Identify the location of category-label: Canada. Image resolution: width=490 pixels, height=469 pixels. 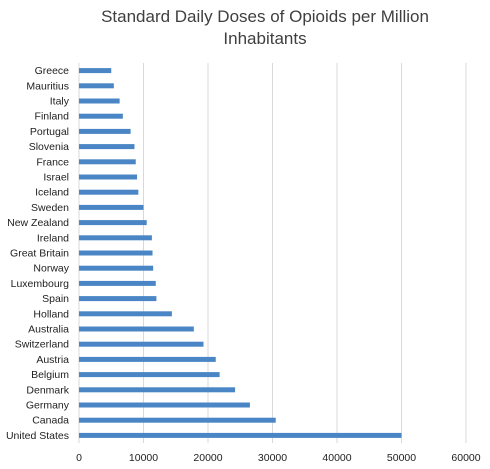
(50, 421).